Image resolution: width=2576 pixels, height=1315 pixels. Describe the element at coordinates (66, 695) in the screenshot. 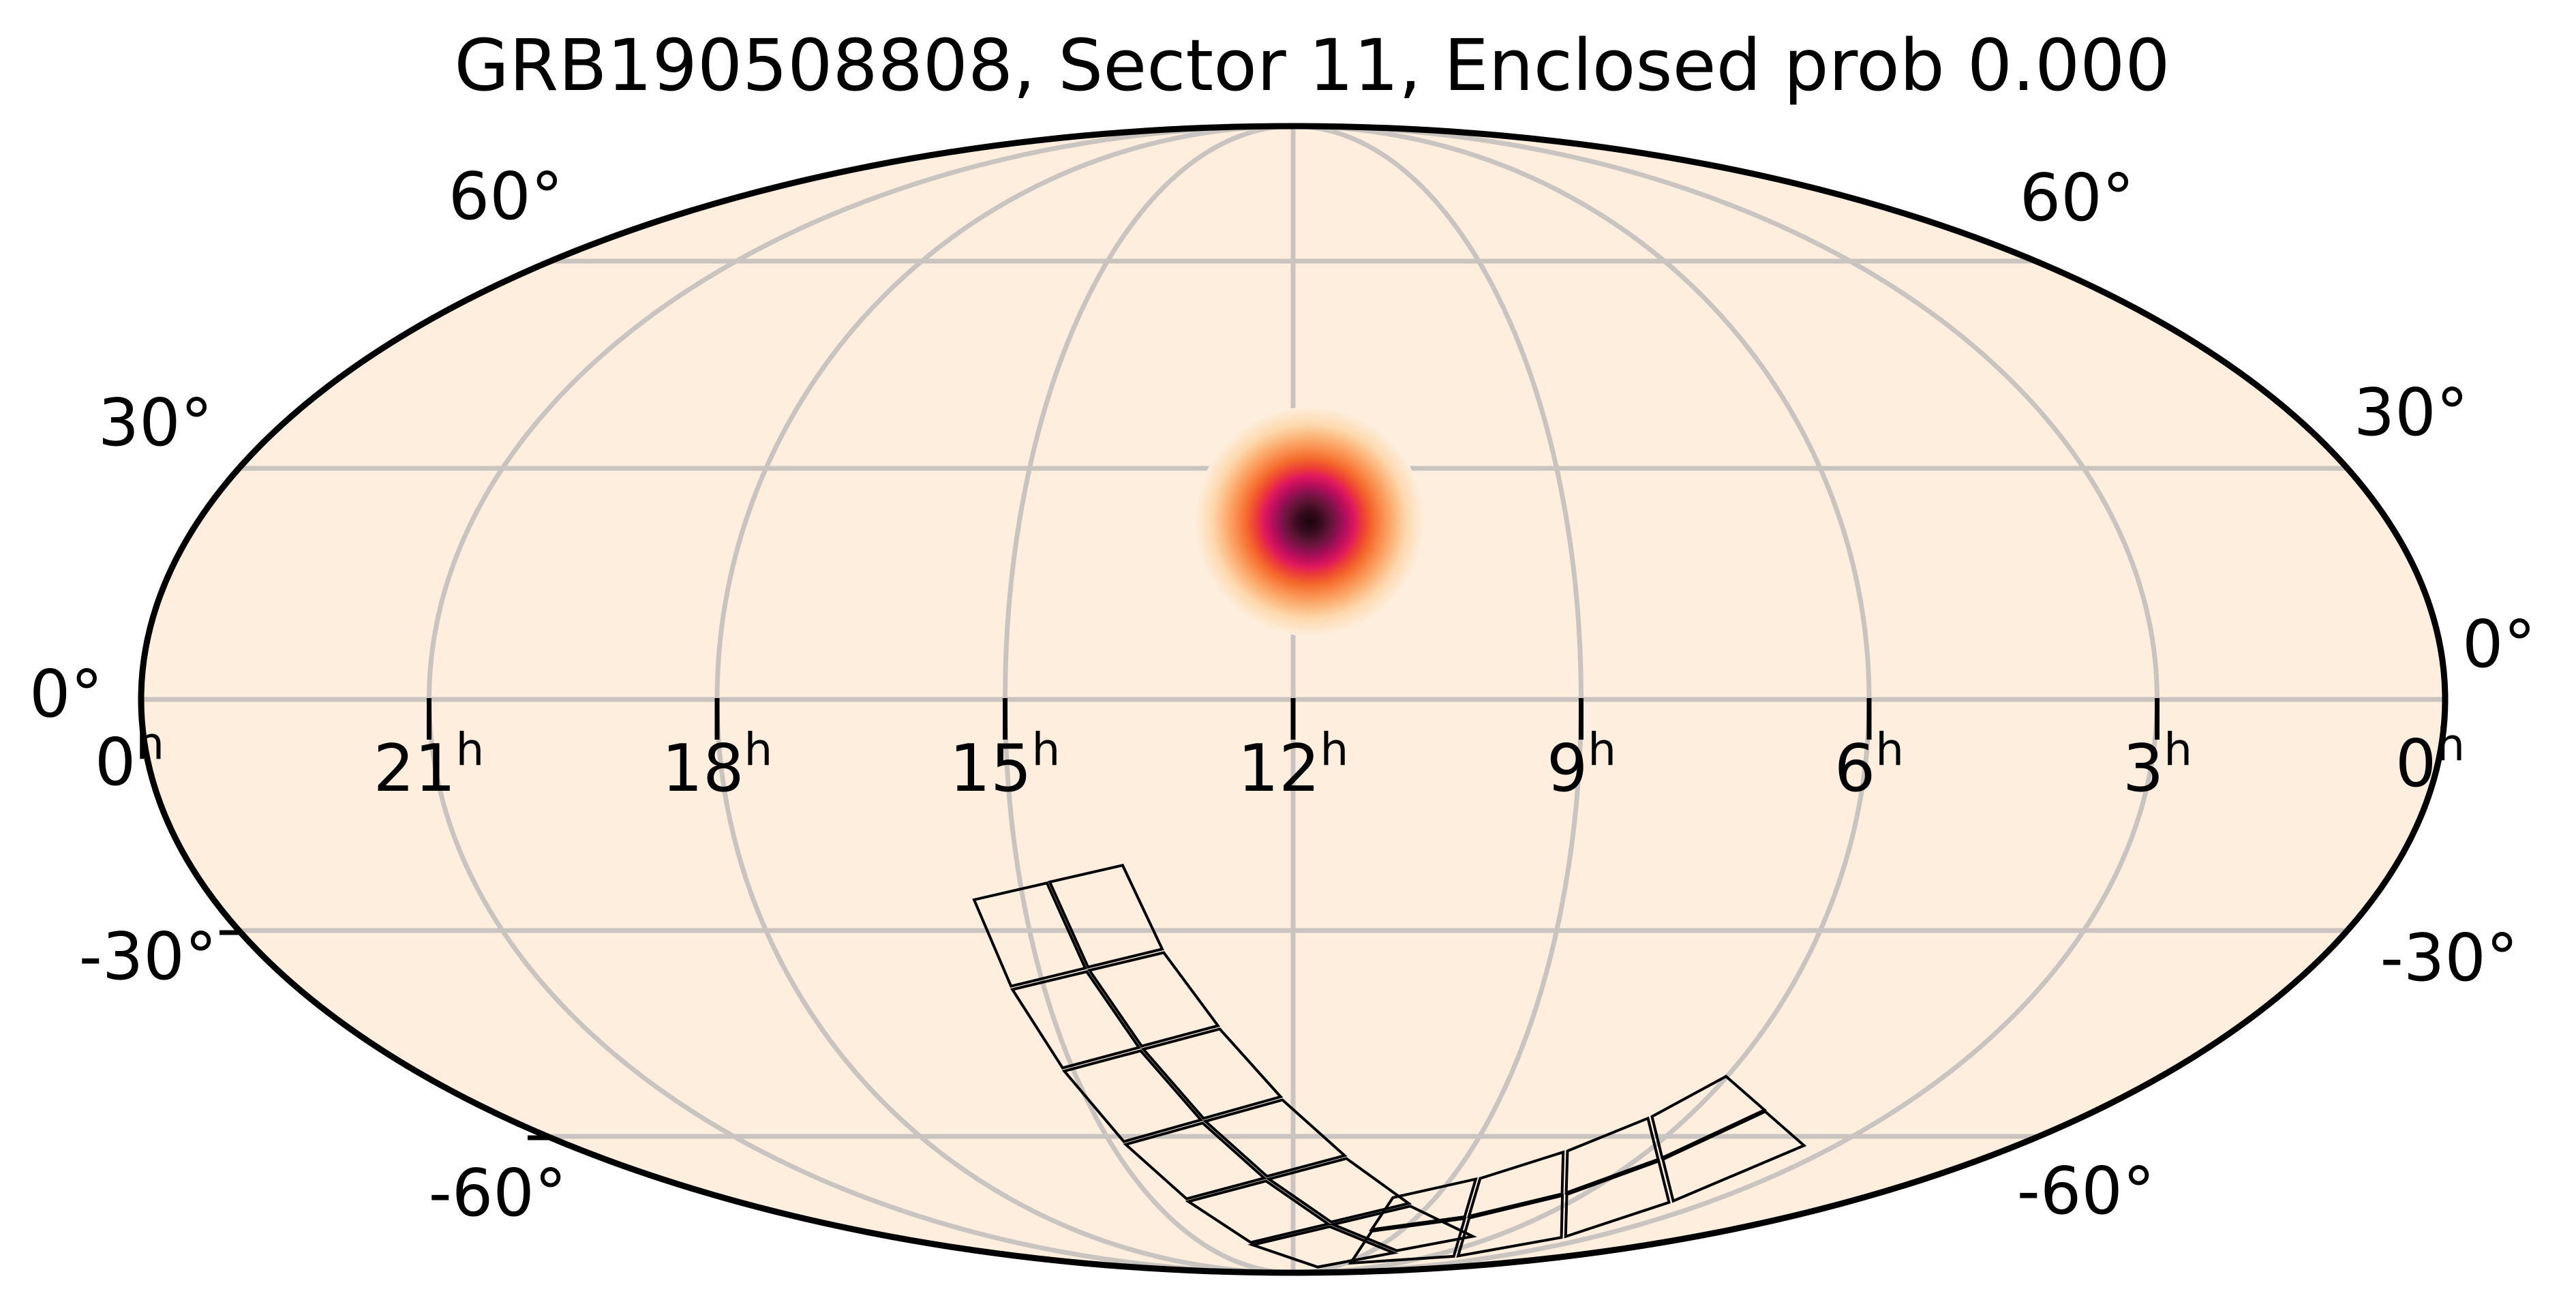

I see `dec-label-left-0deg: 0°` at that location.